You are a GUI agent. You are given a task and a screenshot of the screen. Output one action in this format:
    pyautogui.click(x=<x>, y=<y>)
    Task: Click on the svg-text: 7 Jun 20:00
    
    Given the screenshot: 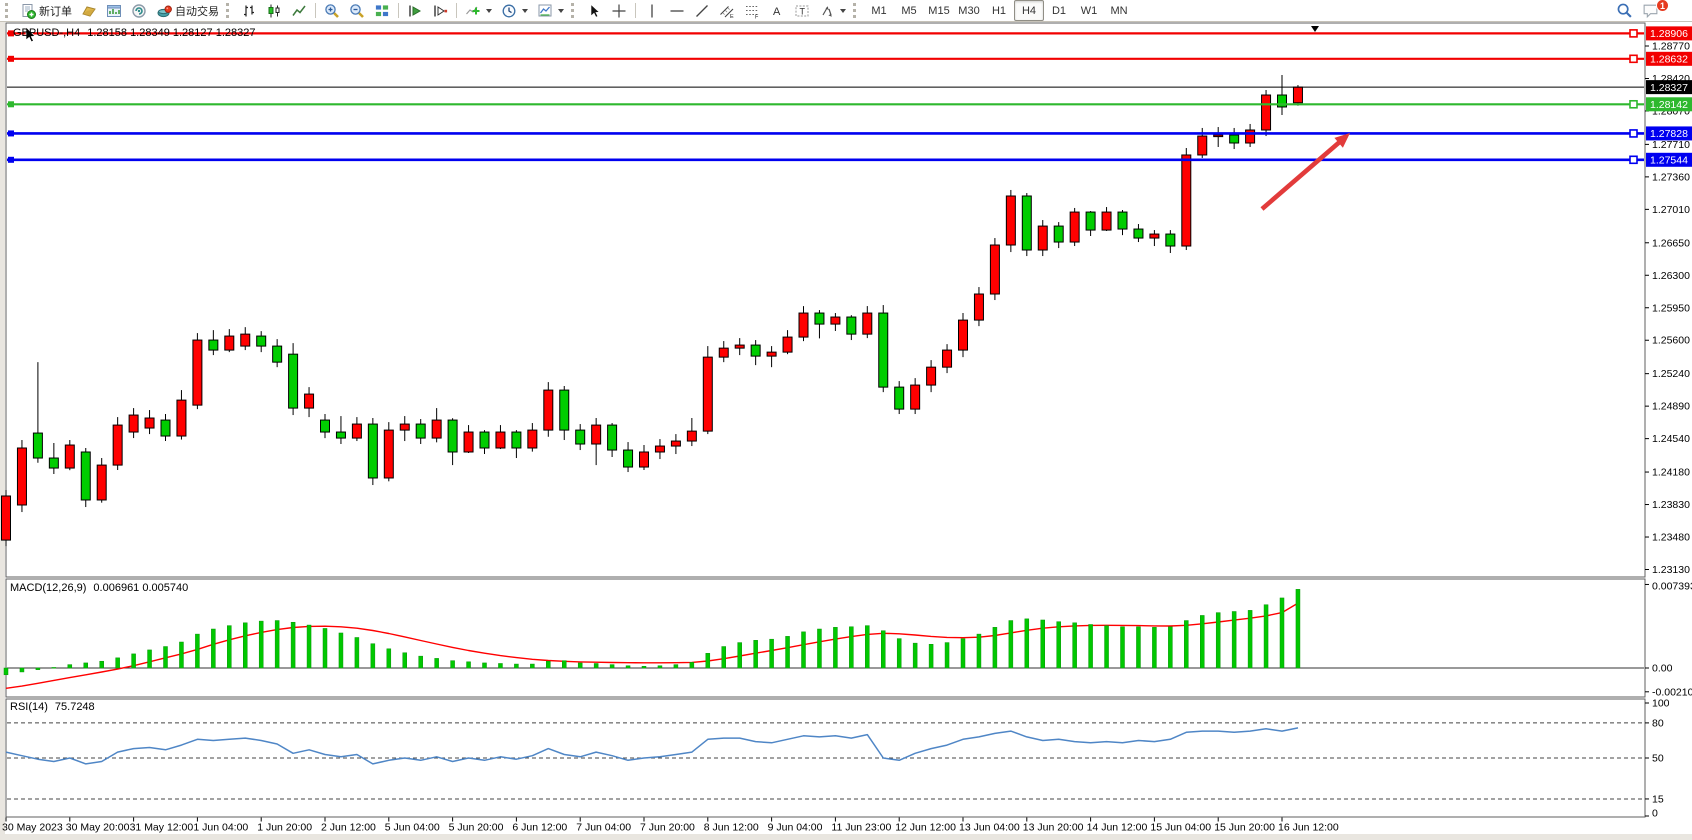 What is the action you would take?
    pyautogui.click(x=667, y=828)
    